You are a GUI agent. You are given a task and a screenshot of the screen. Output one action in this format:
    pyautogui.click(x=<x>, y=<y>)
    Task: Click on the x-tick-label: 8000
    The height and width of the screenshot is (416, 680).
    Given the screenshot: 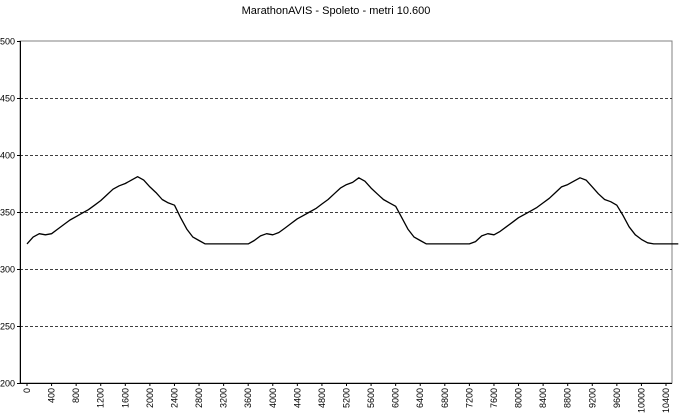 What is the action you would take?
    pyautogui.click(x=519, y=398)
    